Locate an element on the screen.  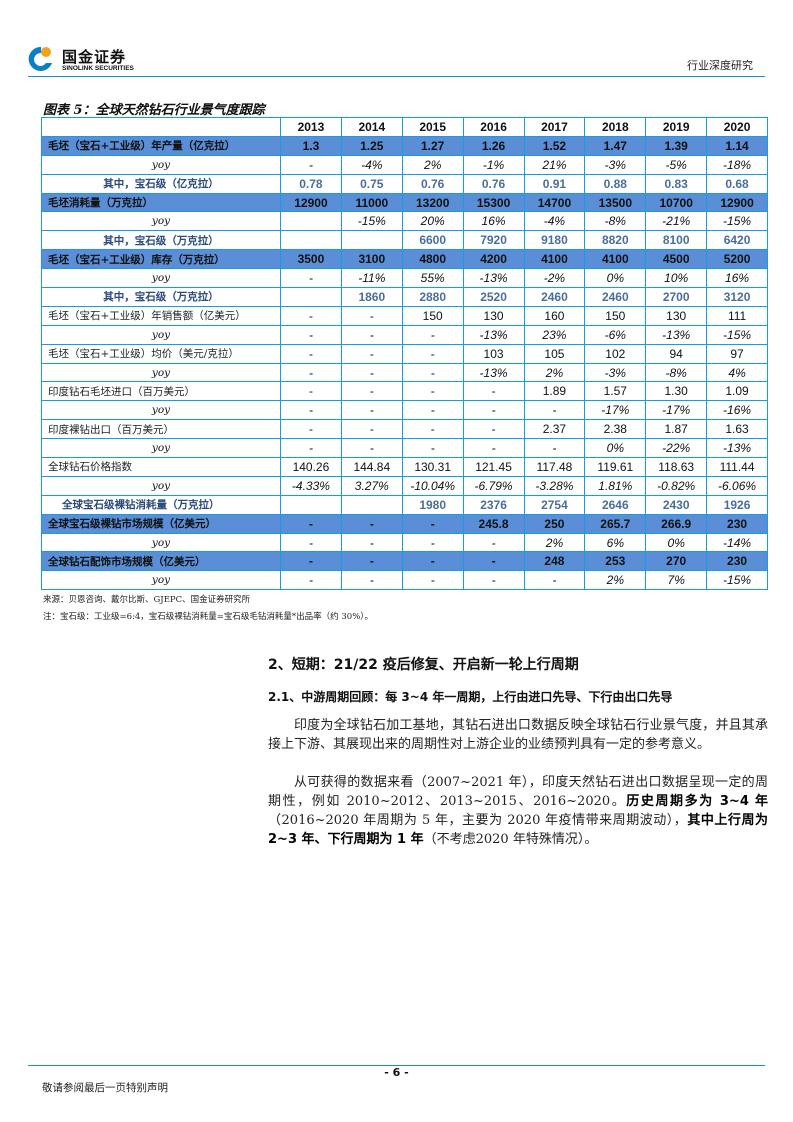
value-cell: 266.9 is located at coordinates (676, 523).